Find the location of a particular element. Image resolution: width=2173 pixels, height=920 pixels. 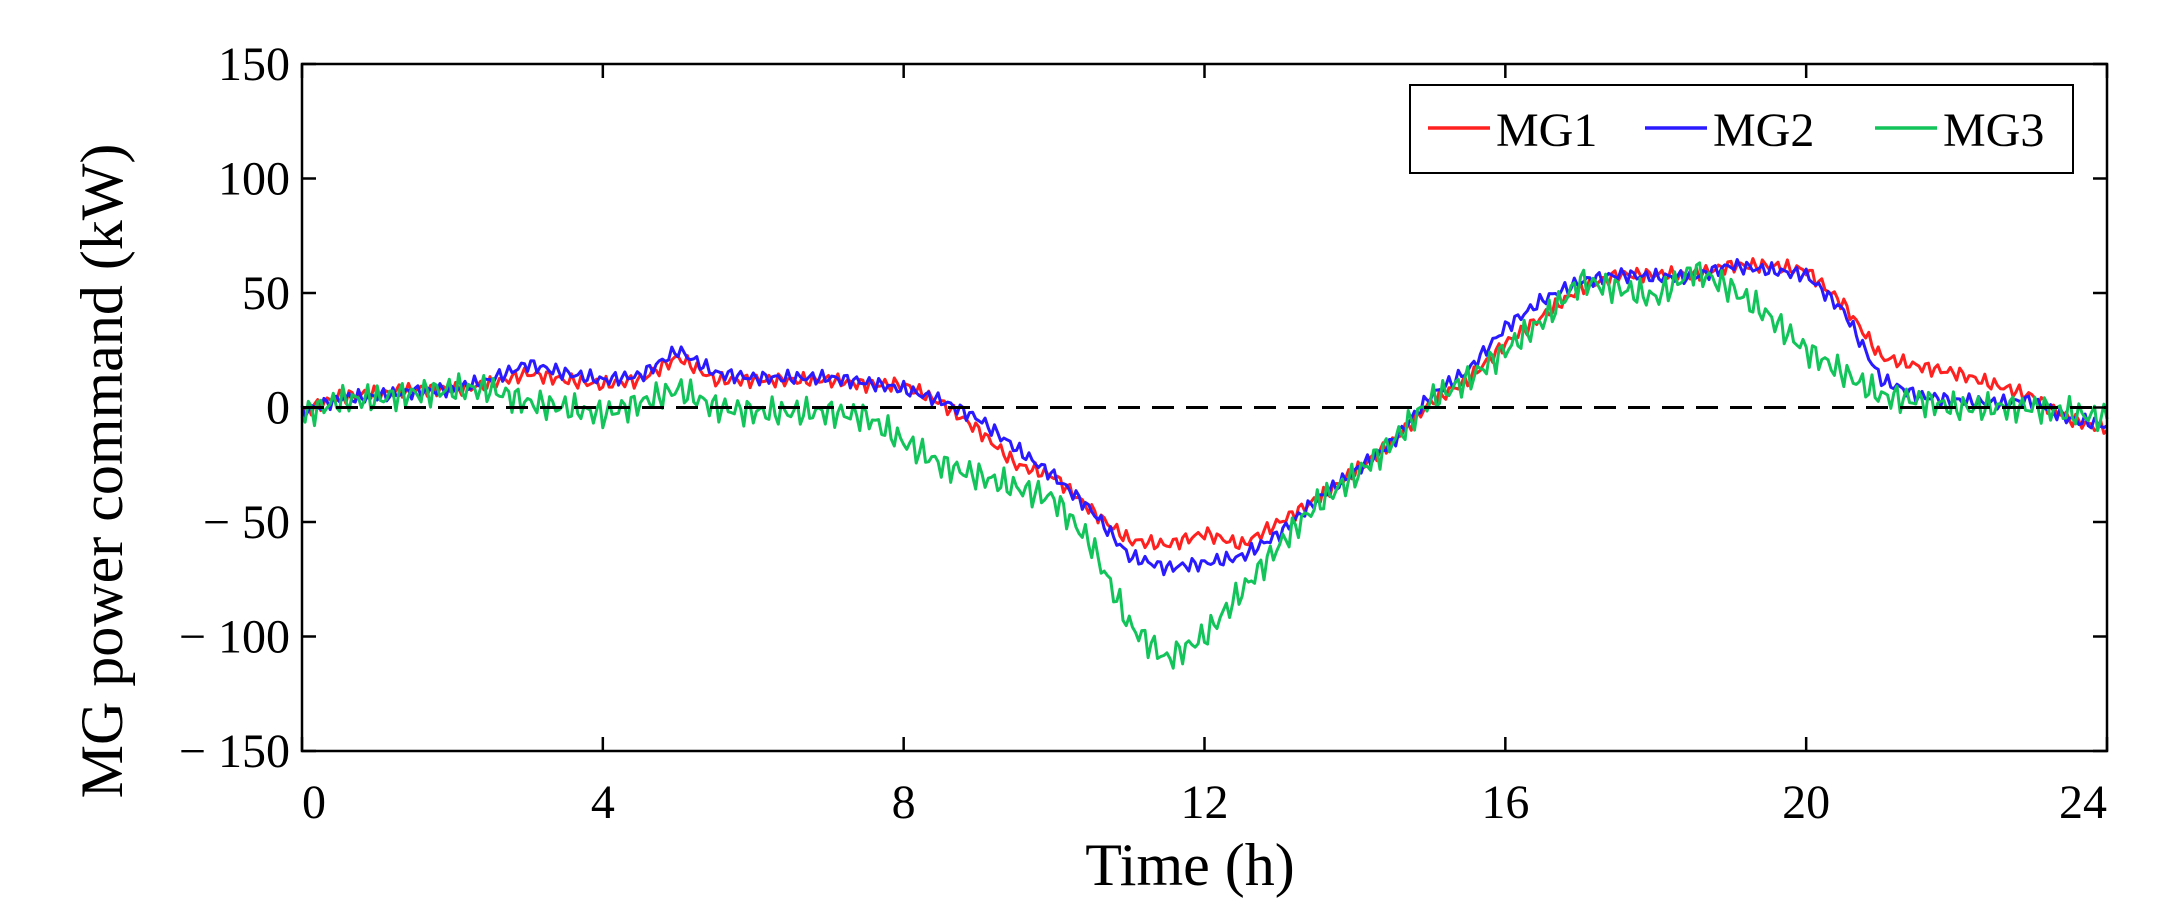

y-tick-label: 50 is located at coordinates (266, 293).